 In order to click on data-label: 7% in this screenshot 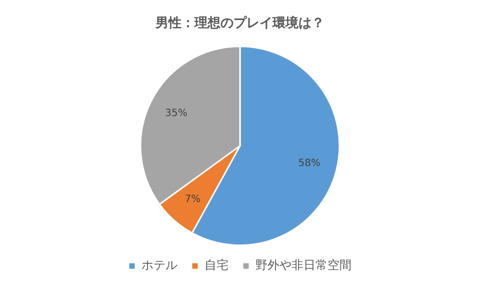, I will do `click(192, 200)`.